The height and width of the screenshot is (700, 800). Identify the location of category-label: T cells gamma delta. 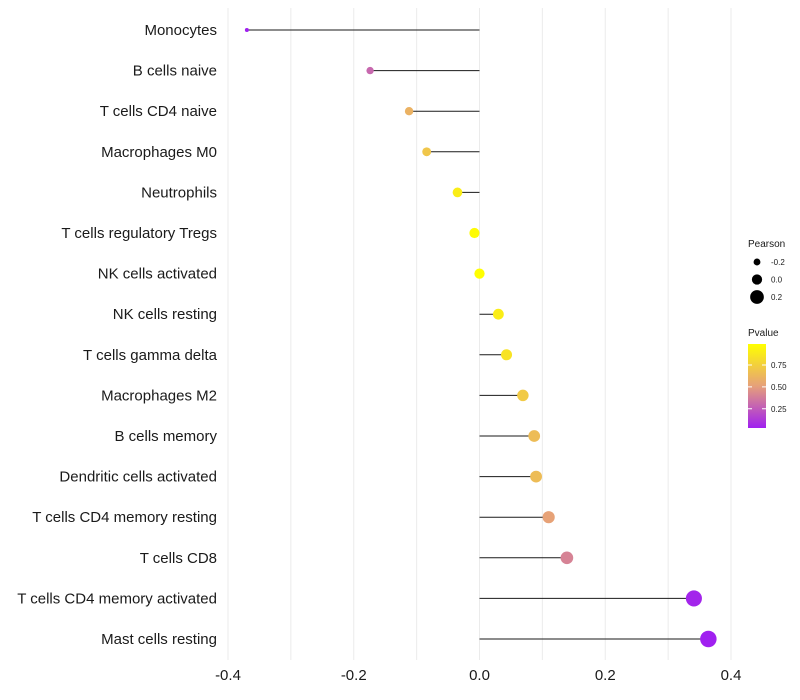
(150, 355).